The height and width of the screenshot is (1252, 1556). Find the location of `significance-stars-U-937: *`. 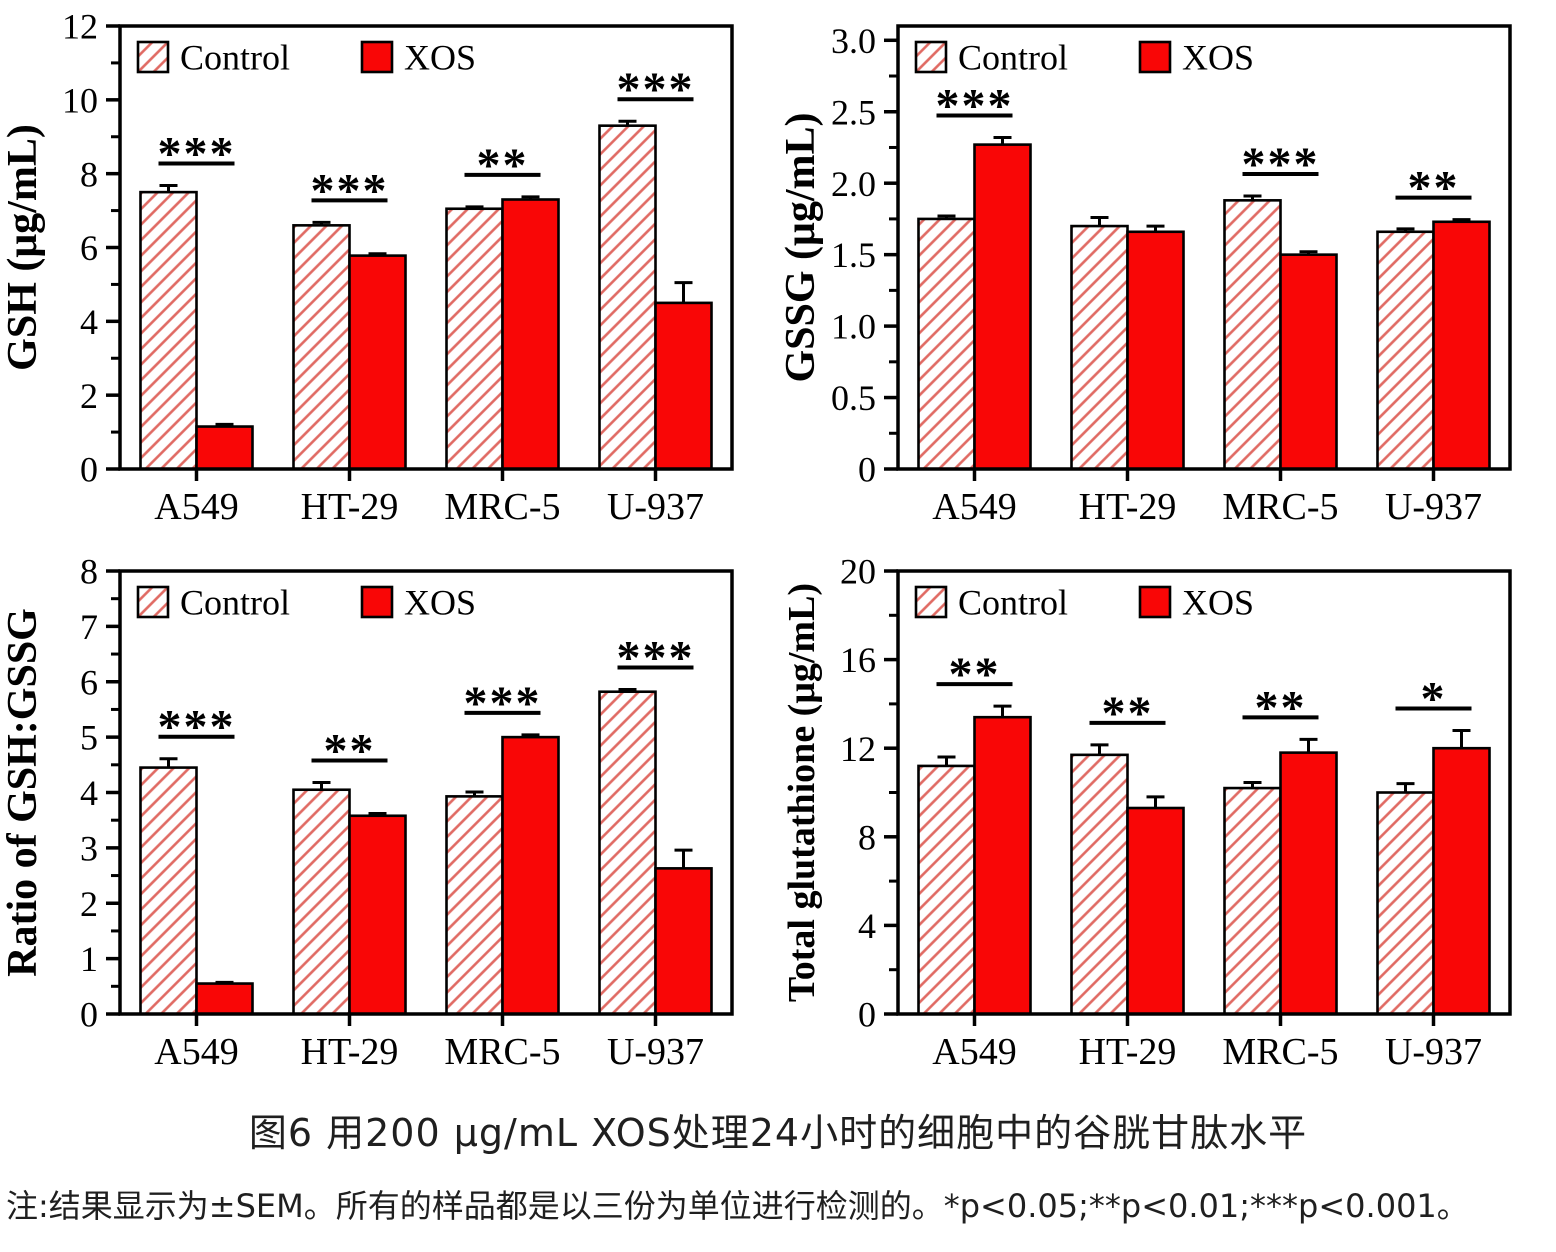

significance-stars-U-937: * is located at coordinates (1434, 698).